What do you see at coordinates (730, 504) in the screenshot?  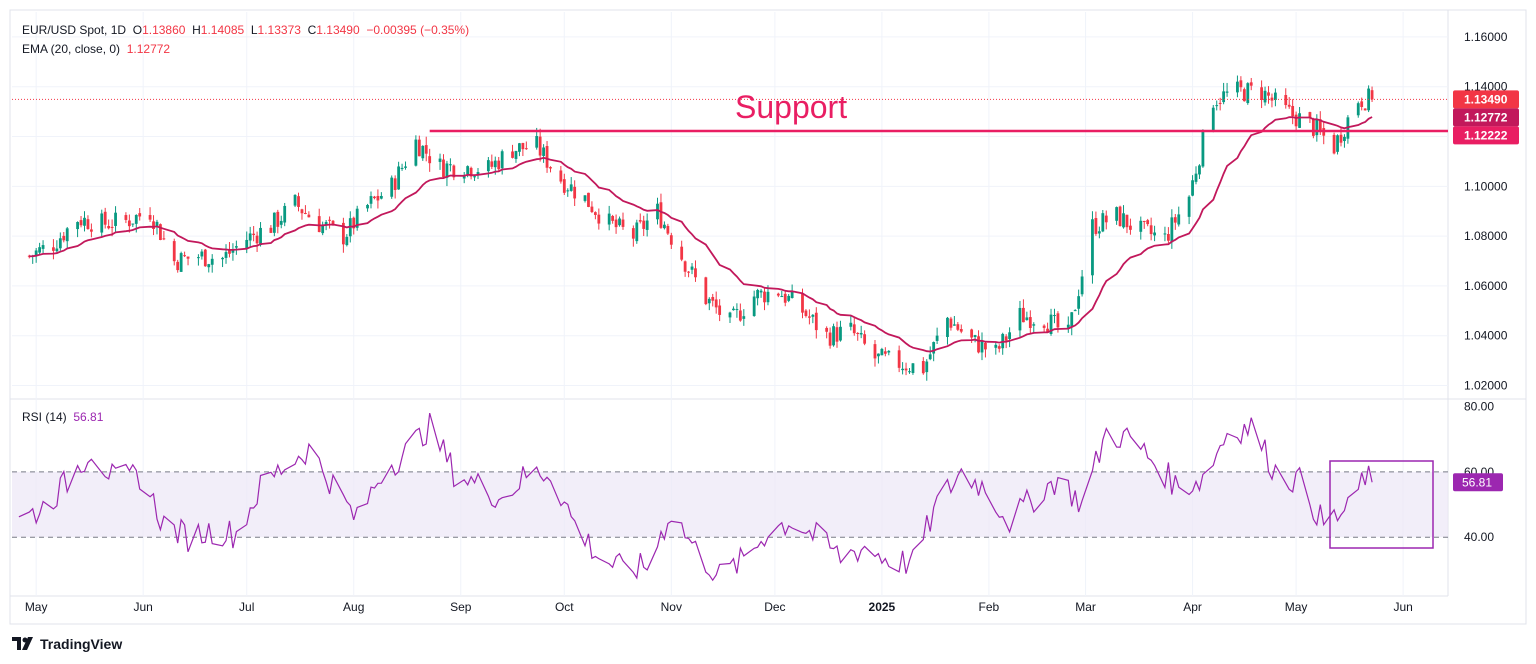 I see `rsi-band` at bounding box center [730, 504].